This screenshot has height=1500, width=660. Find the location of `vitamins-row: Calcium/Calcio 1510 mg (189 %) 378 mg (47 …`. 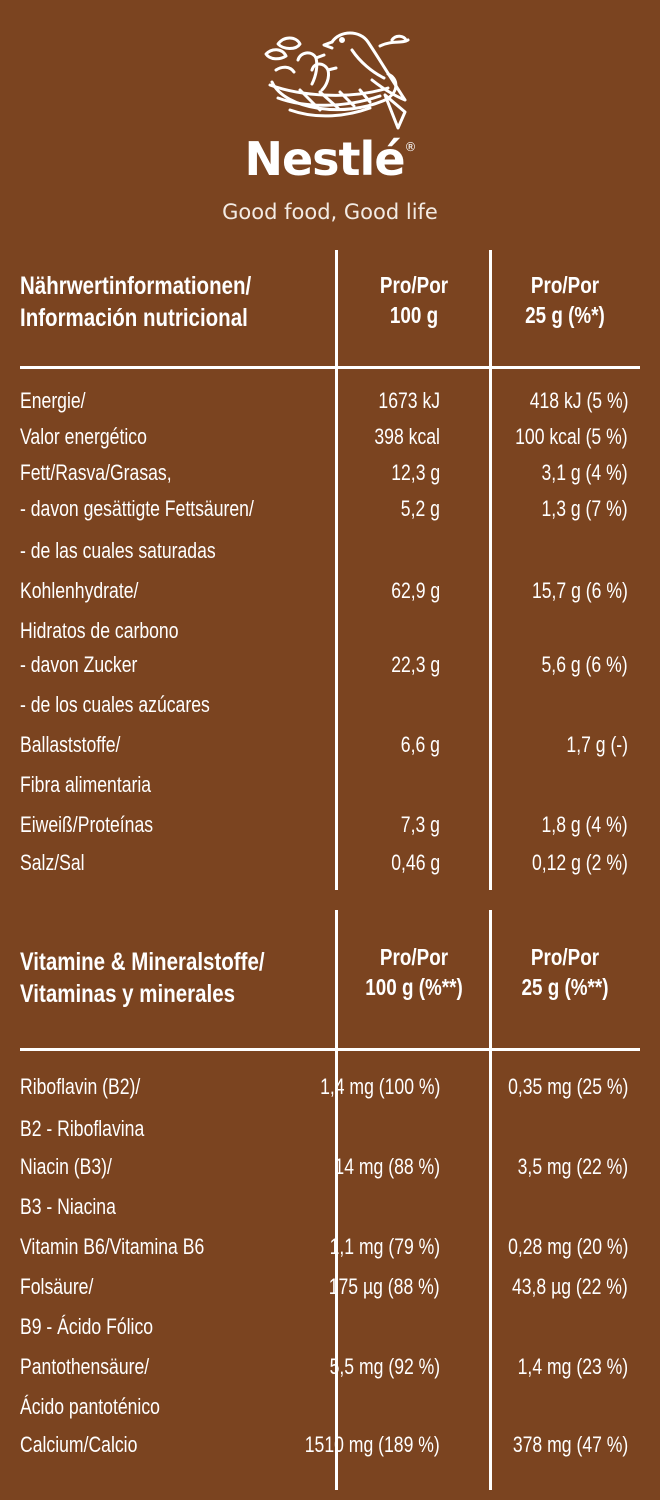

vitamins-row: Calcium/Calcio 1510 mg (189 %) 378 mg (47 … is located at coordinates (330, 1449).